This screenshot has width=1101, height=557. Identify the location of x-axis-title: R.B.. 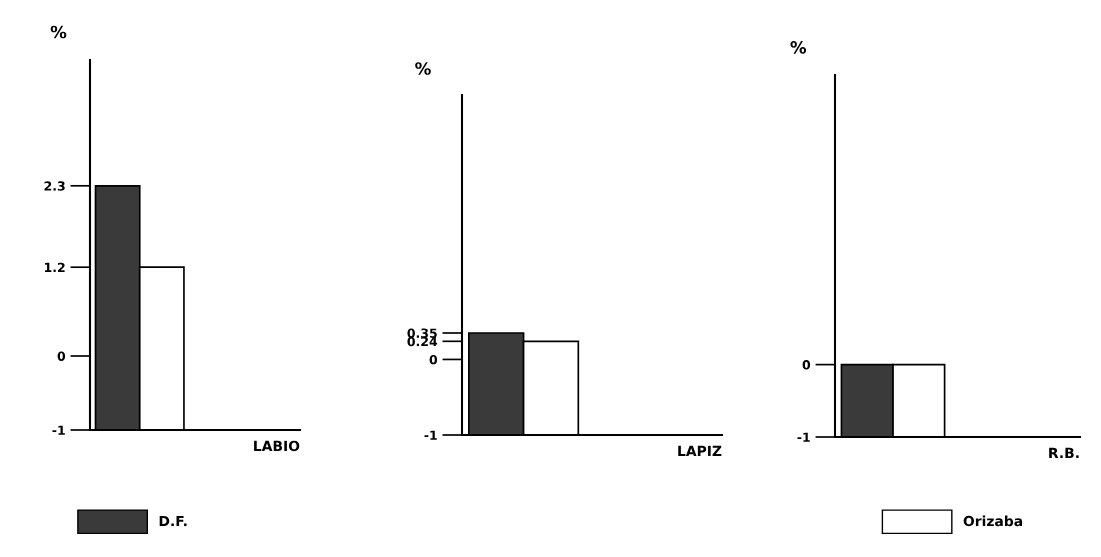
(1064, 452).